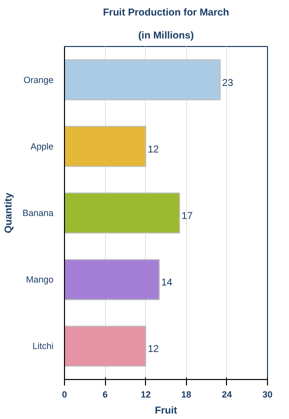 This screenshot has width=289, height=419. What do you see at coordinates (166, 13) in the screenshot?
I see `chart-title: Fruit Production for March` at bounding box center [166, 13].